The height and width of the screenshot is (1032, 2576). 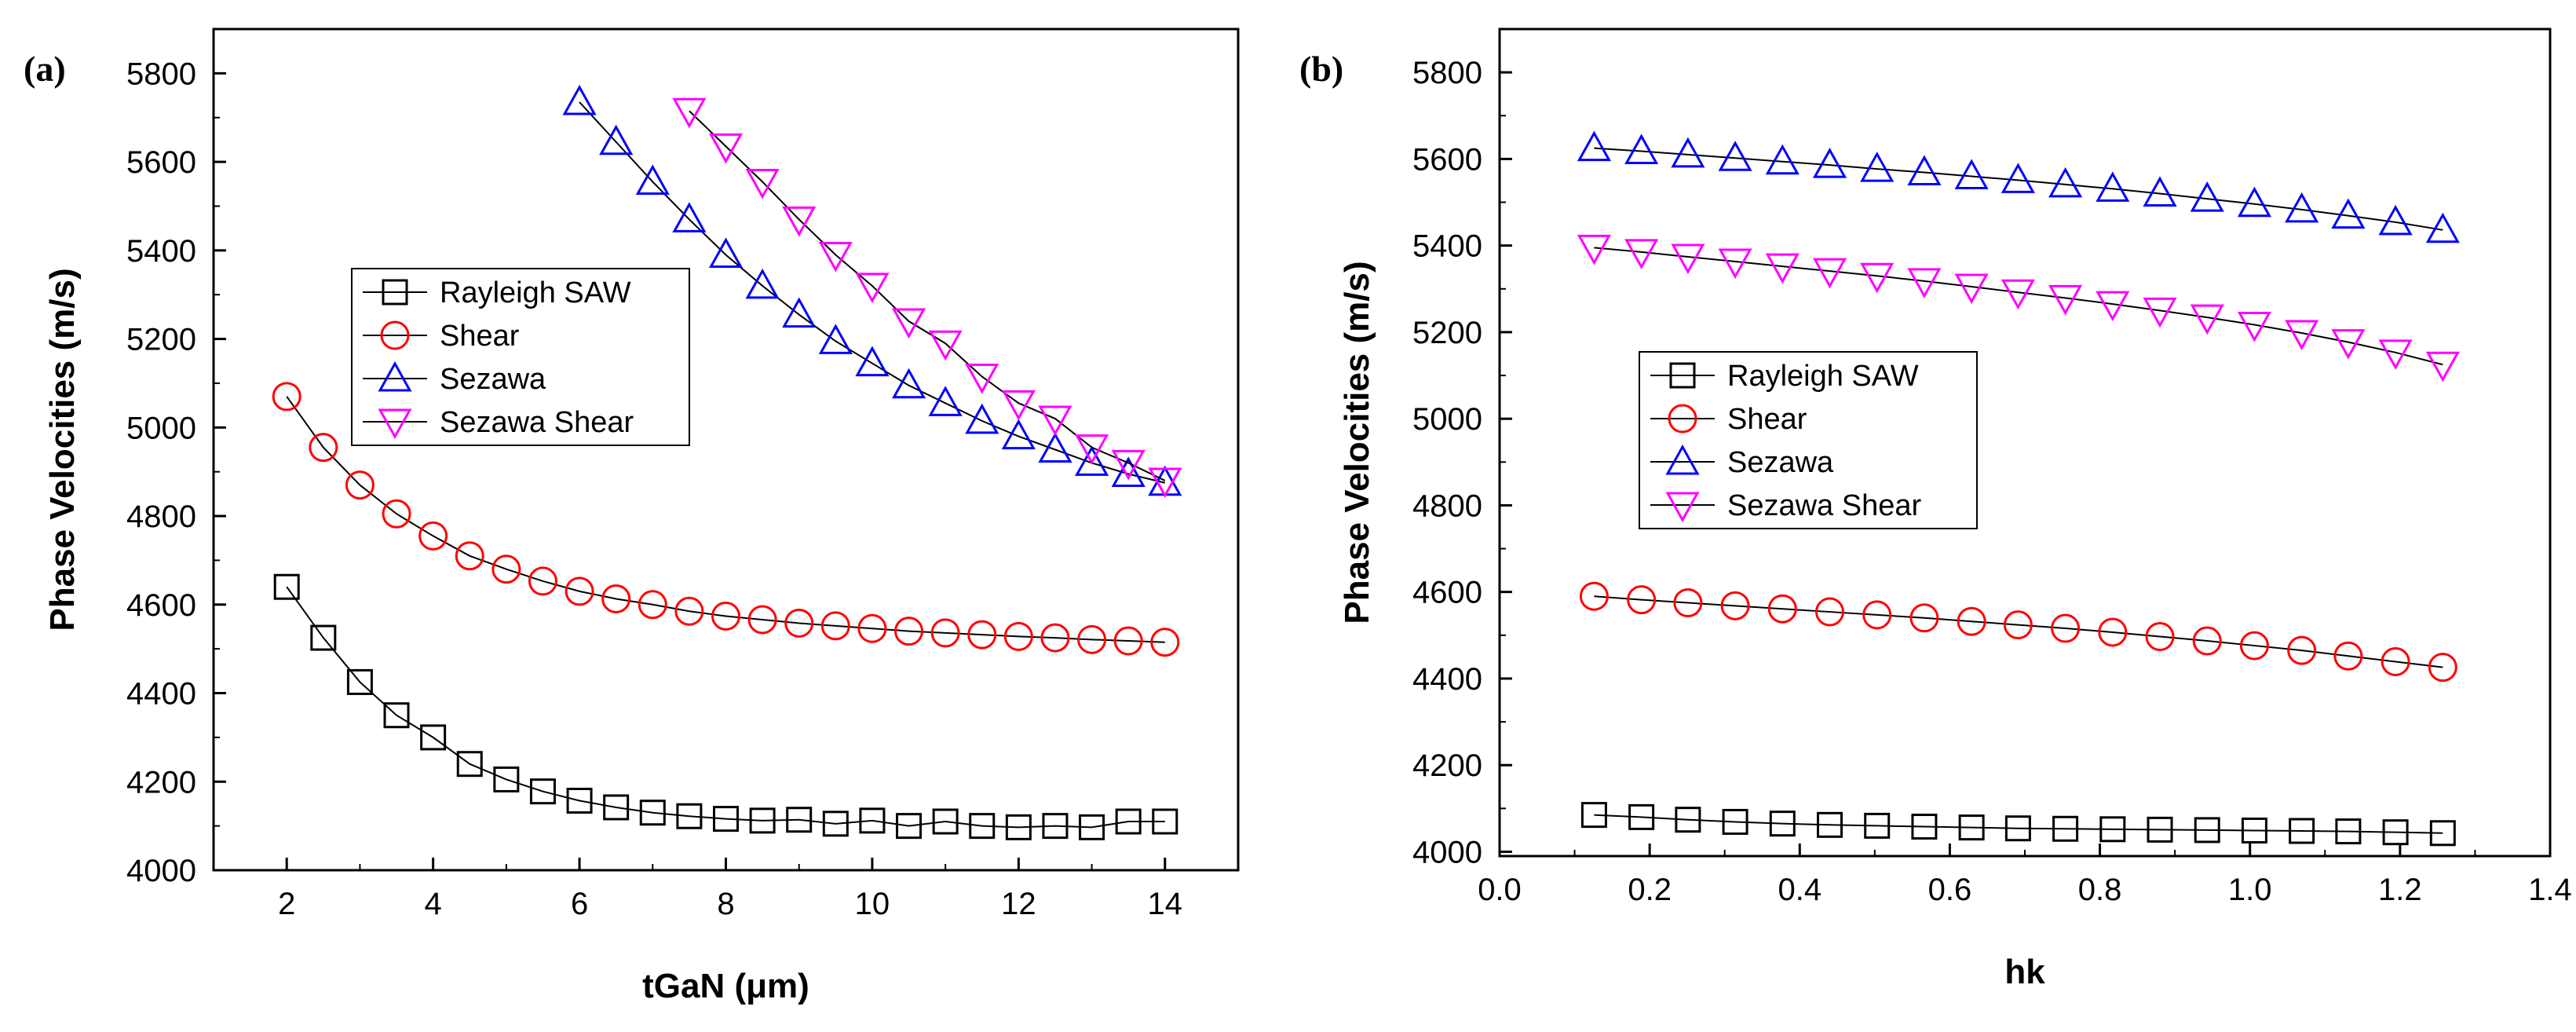 I want to click on panel-label: (b), so click(x=1321, y=69).